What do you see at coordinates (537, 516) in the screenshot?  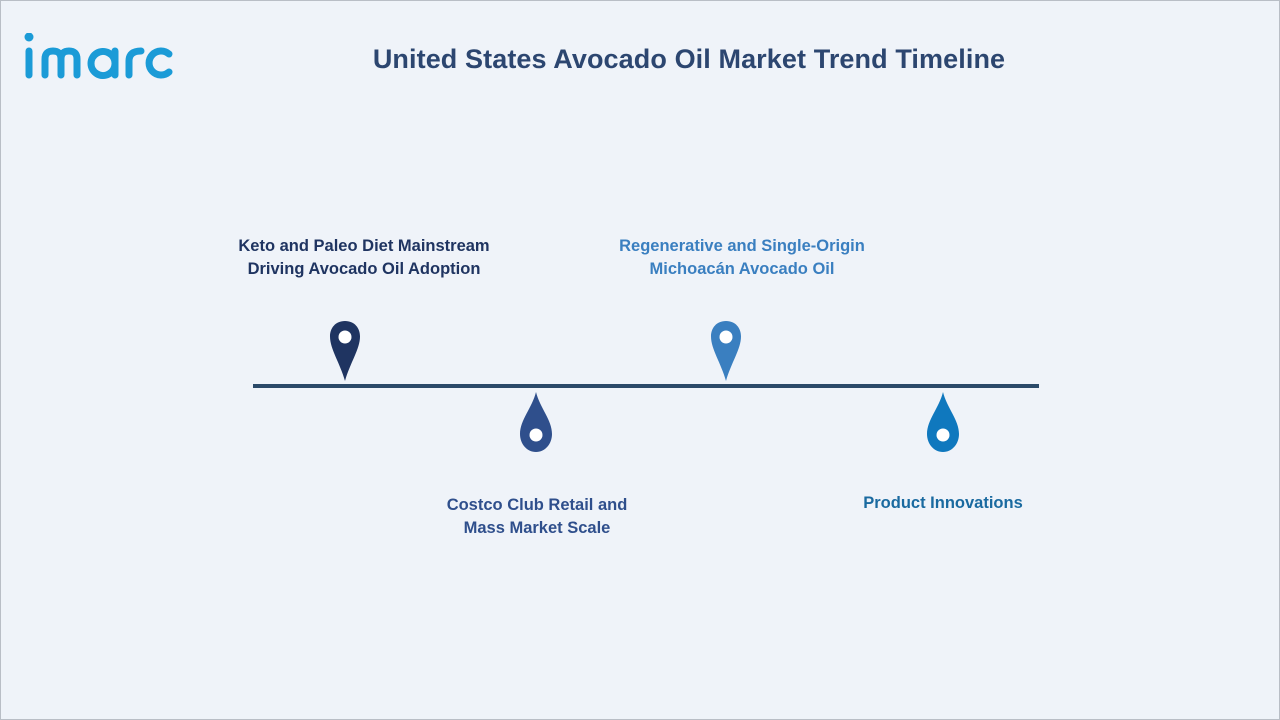 I see `timeline-label-2: Costco Club Retail and Mass Market Scale` at bounding box center [537, 516].